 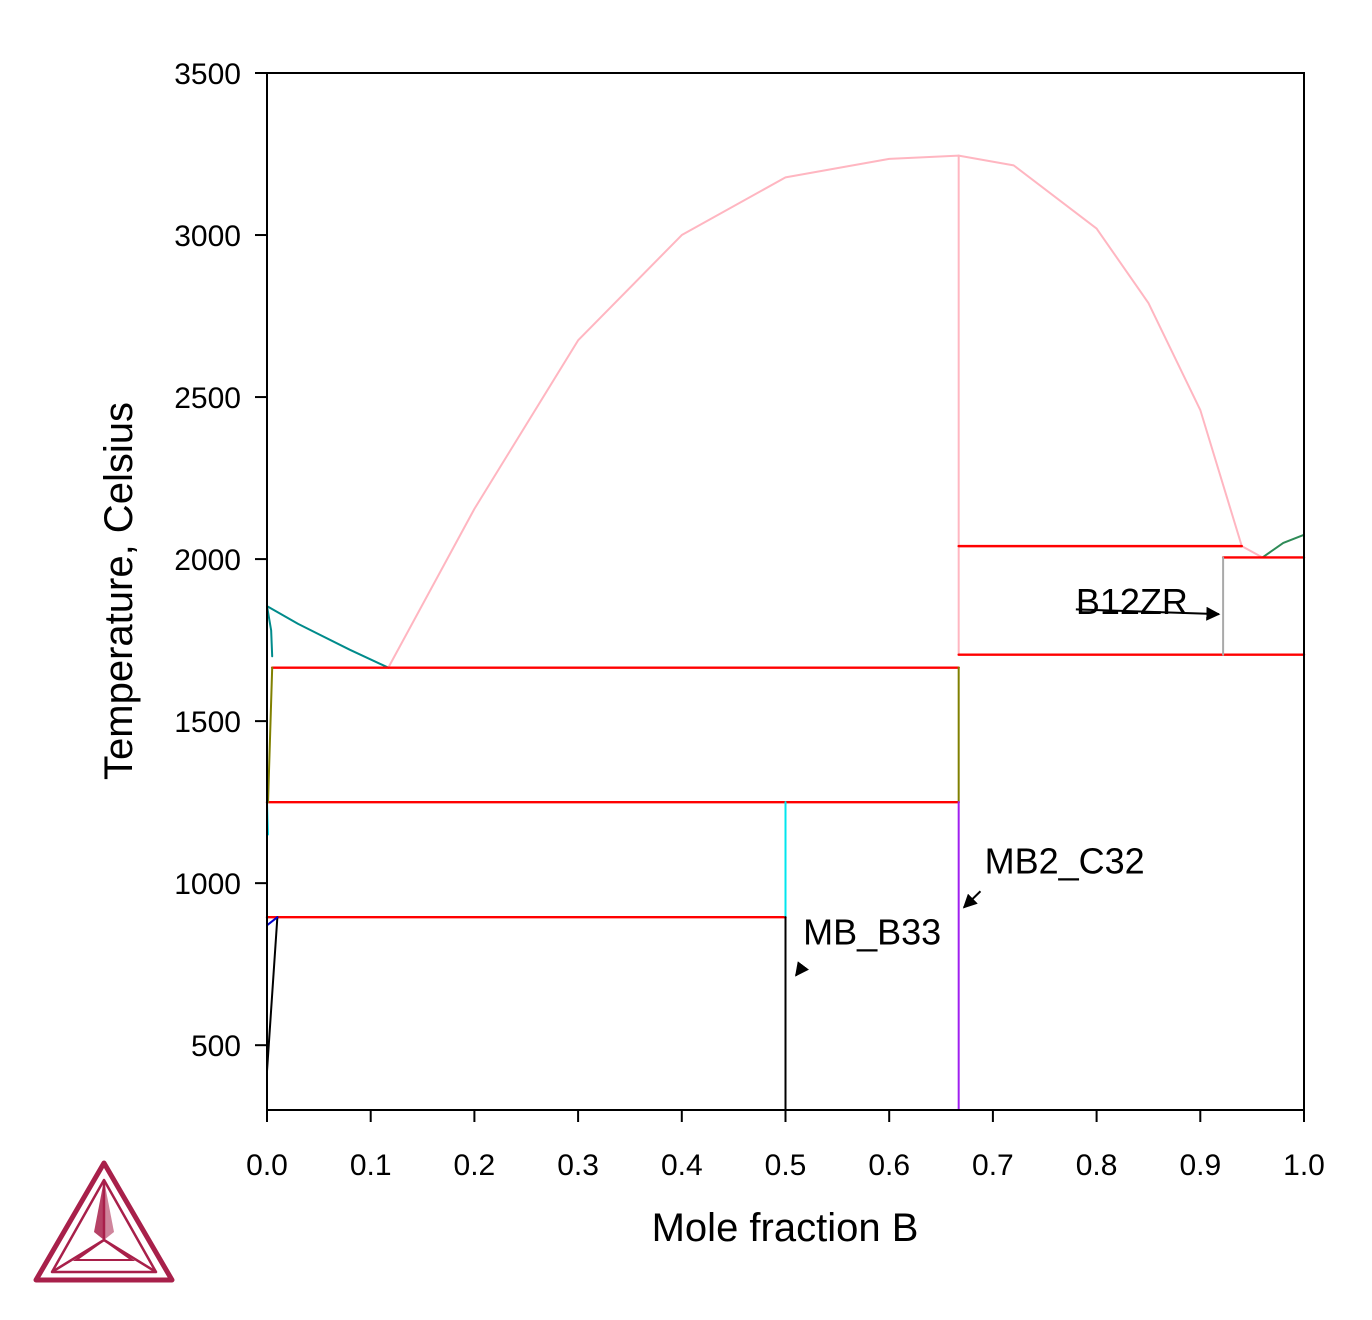 I want to click on logo-inner-triangle, so click(x=104, y=1226).